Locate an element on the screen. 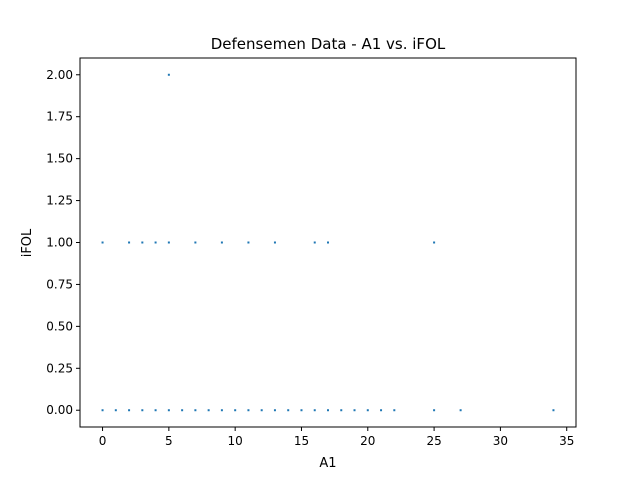 Image resolution: width=640 pixels, height=480 pixels. y-axis-label: iFOL is located at coordinates (27, 242).